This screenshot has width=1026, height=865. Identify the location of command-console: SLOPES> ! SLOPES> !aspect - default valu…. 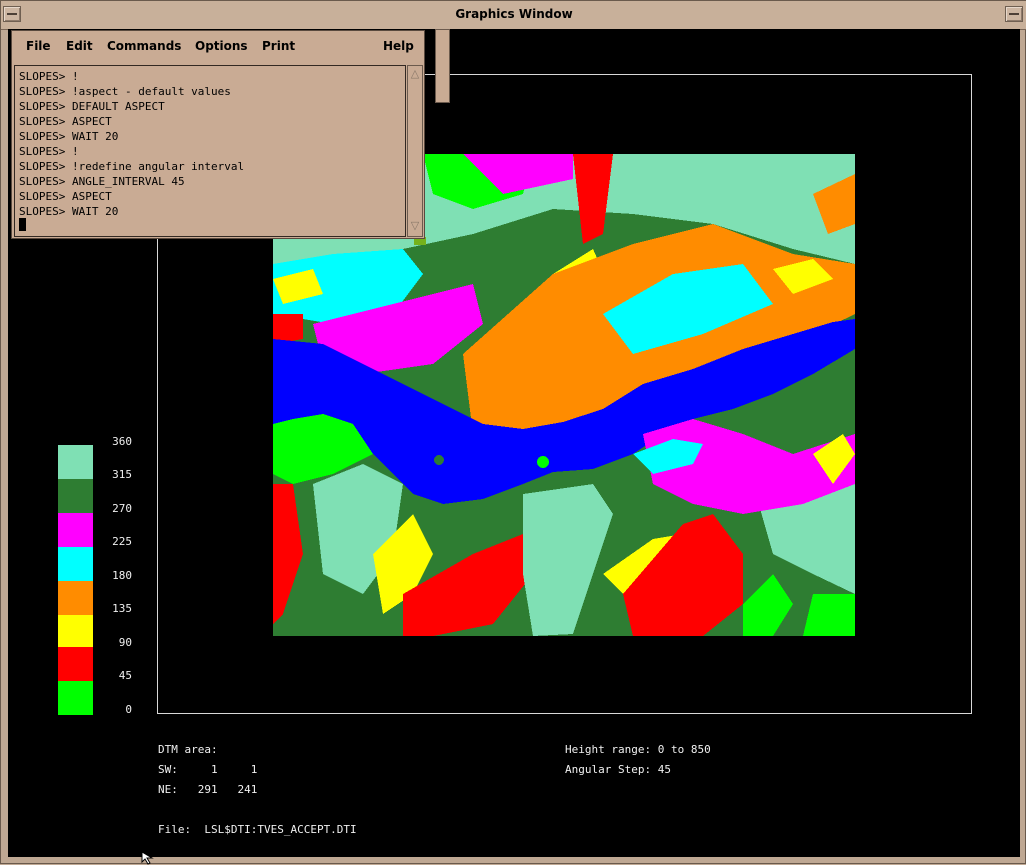
(210, 151).